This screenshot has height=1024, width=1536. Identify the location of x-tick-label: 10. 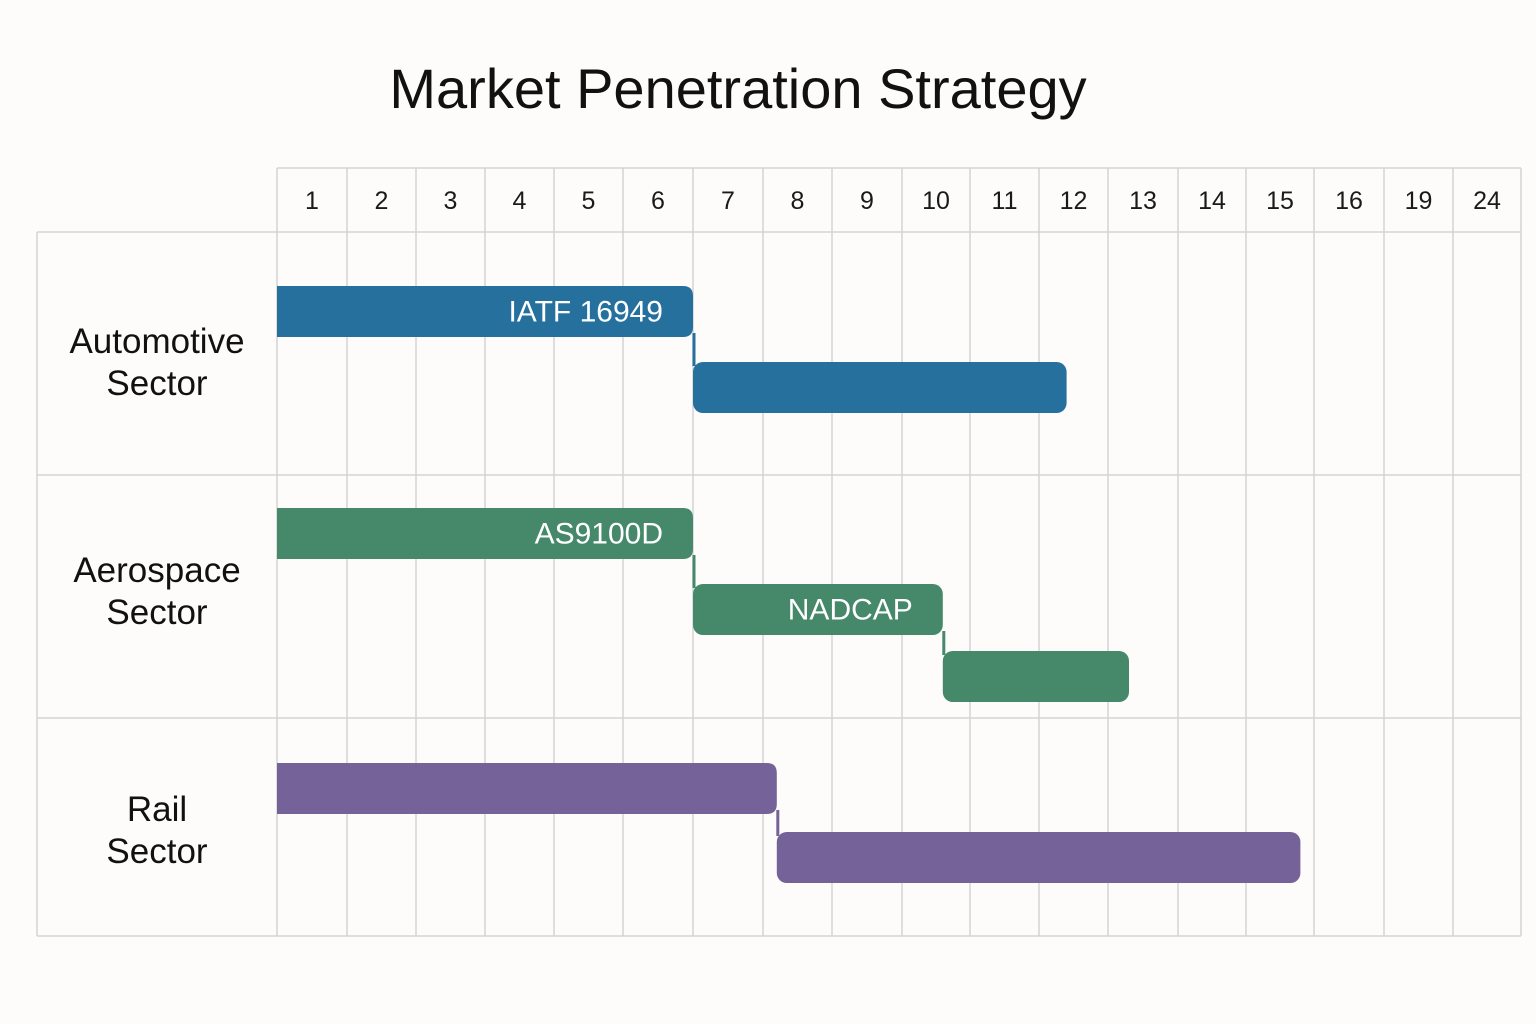
(936, 201).